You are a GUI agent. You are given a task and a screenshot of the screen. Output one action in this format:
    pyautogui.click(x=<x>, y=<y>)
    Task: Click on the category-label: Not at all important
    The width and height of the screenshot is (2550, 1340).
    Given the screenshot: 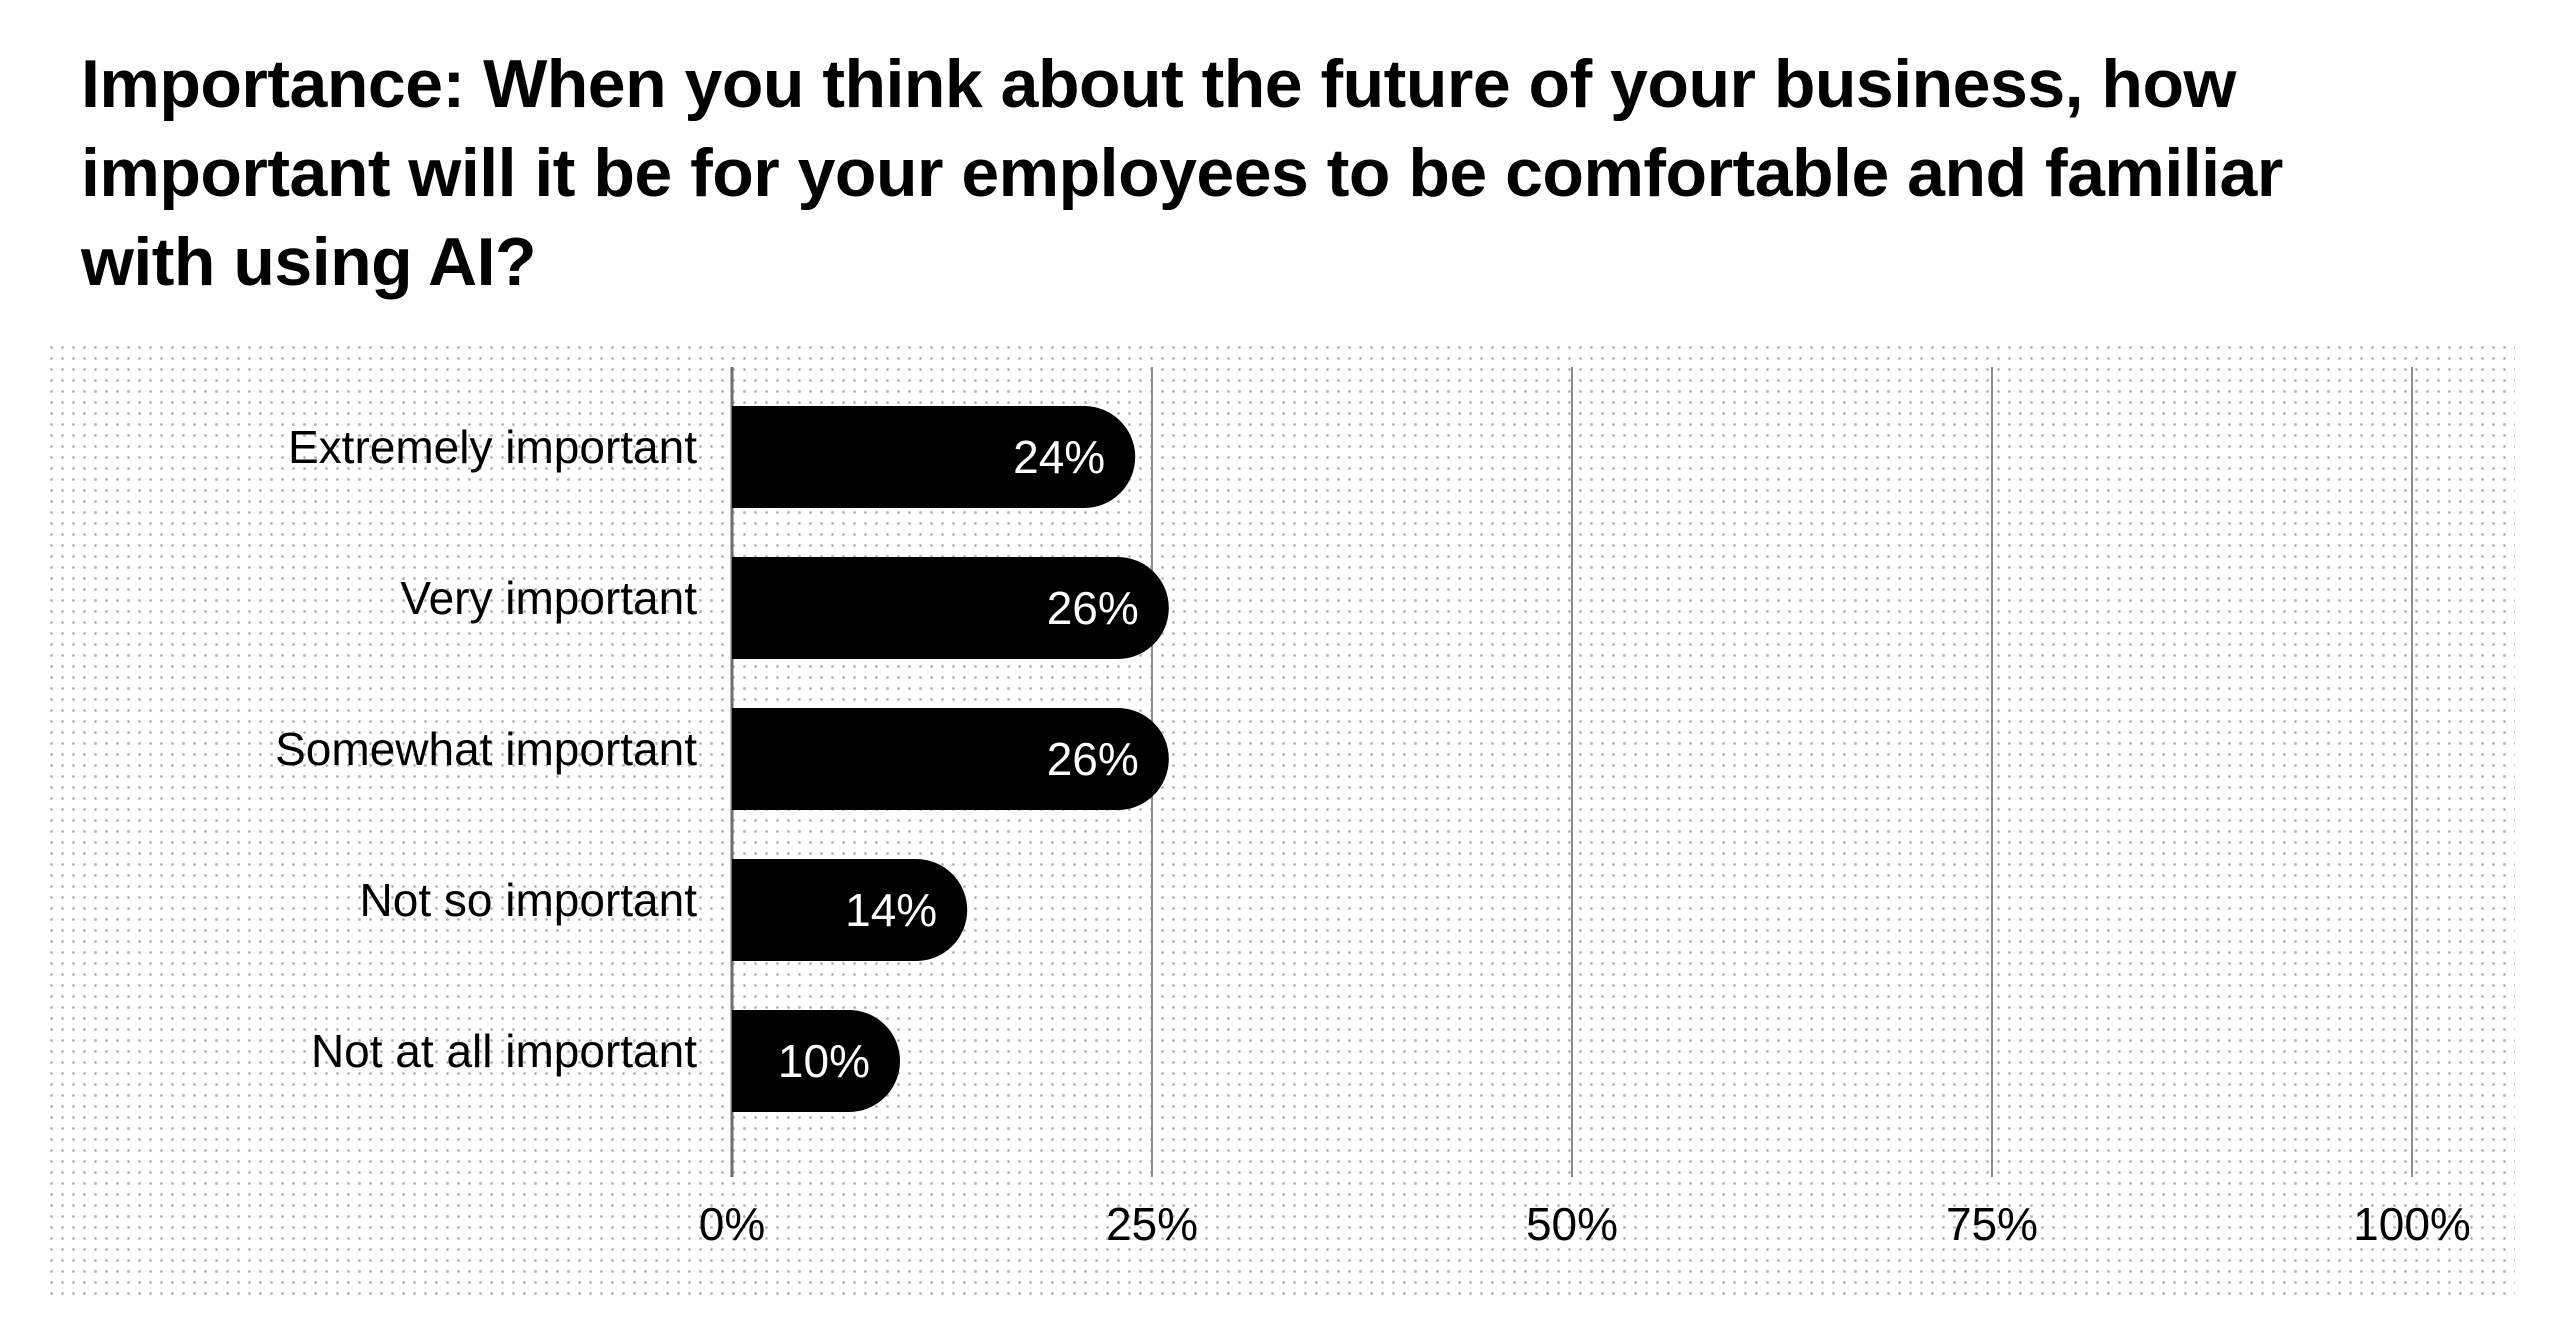 What is the action you would take?
    pyautogui.click(x=504, y=1051)
    